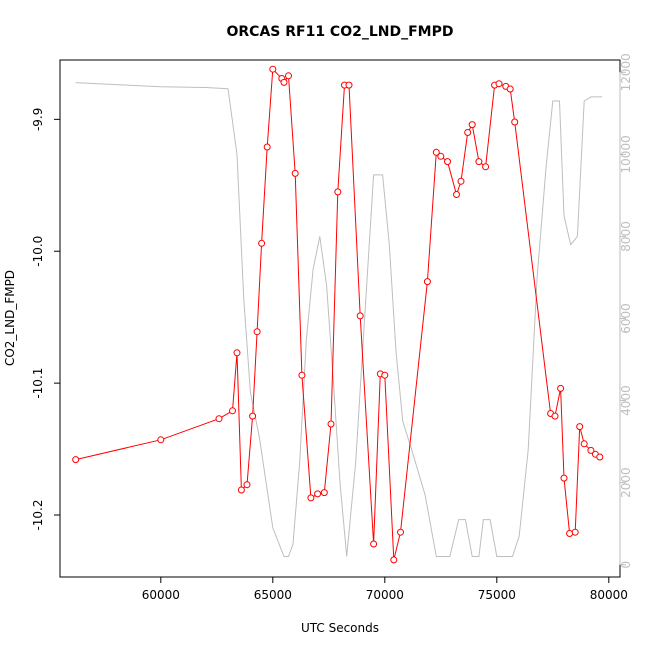 This screenshot has height=650, width=650. I want to click on chart-title: ORCAS RF11 CO2_LND_FMPD, so click(339, 32).